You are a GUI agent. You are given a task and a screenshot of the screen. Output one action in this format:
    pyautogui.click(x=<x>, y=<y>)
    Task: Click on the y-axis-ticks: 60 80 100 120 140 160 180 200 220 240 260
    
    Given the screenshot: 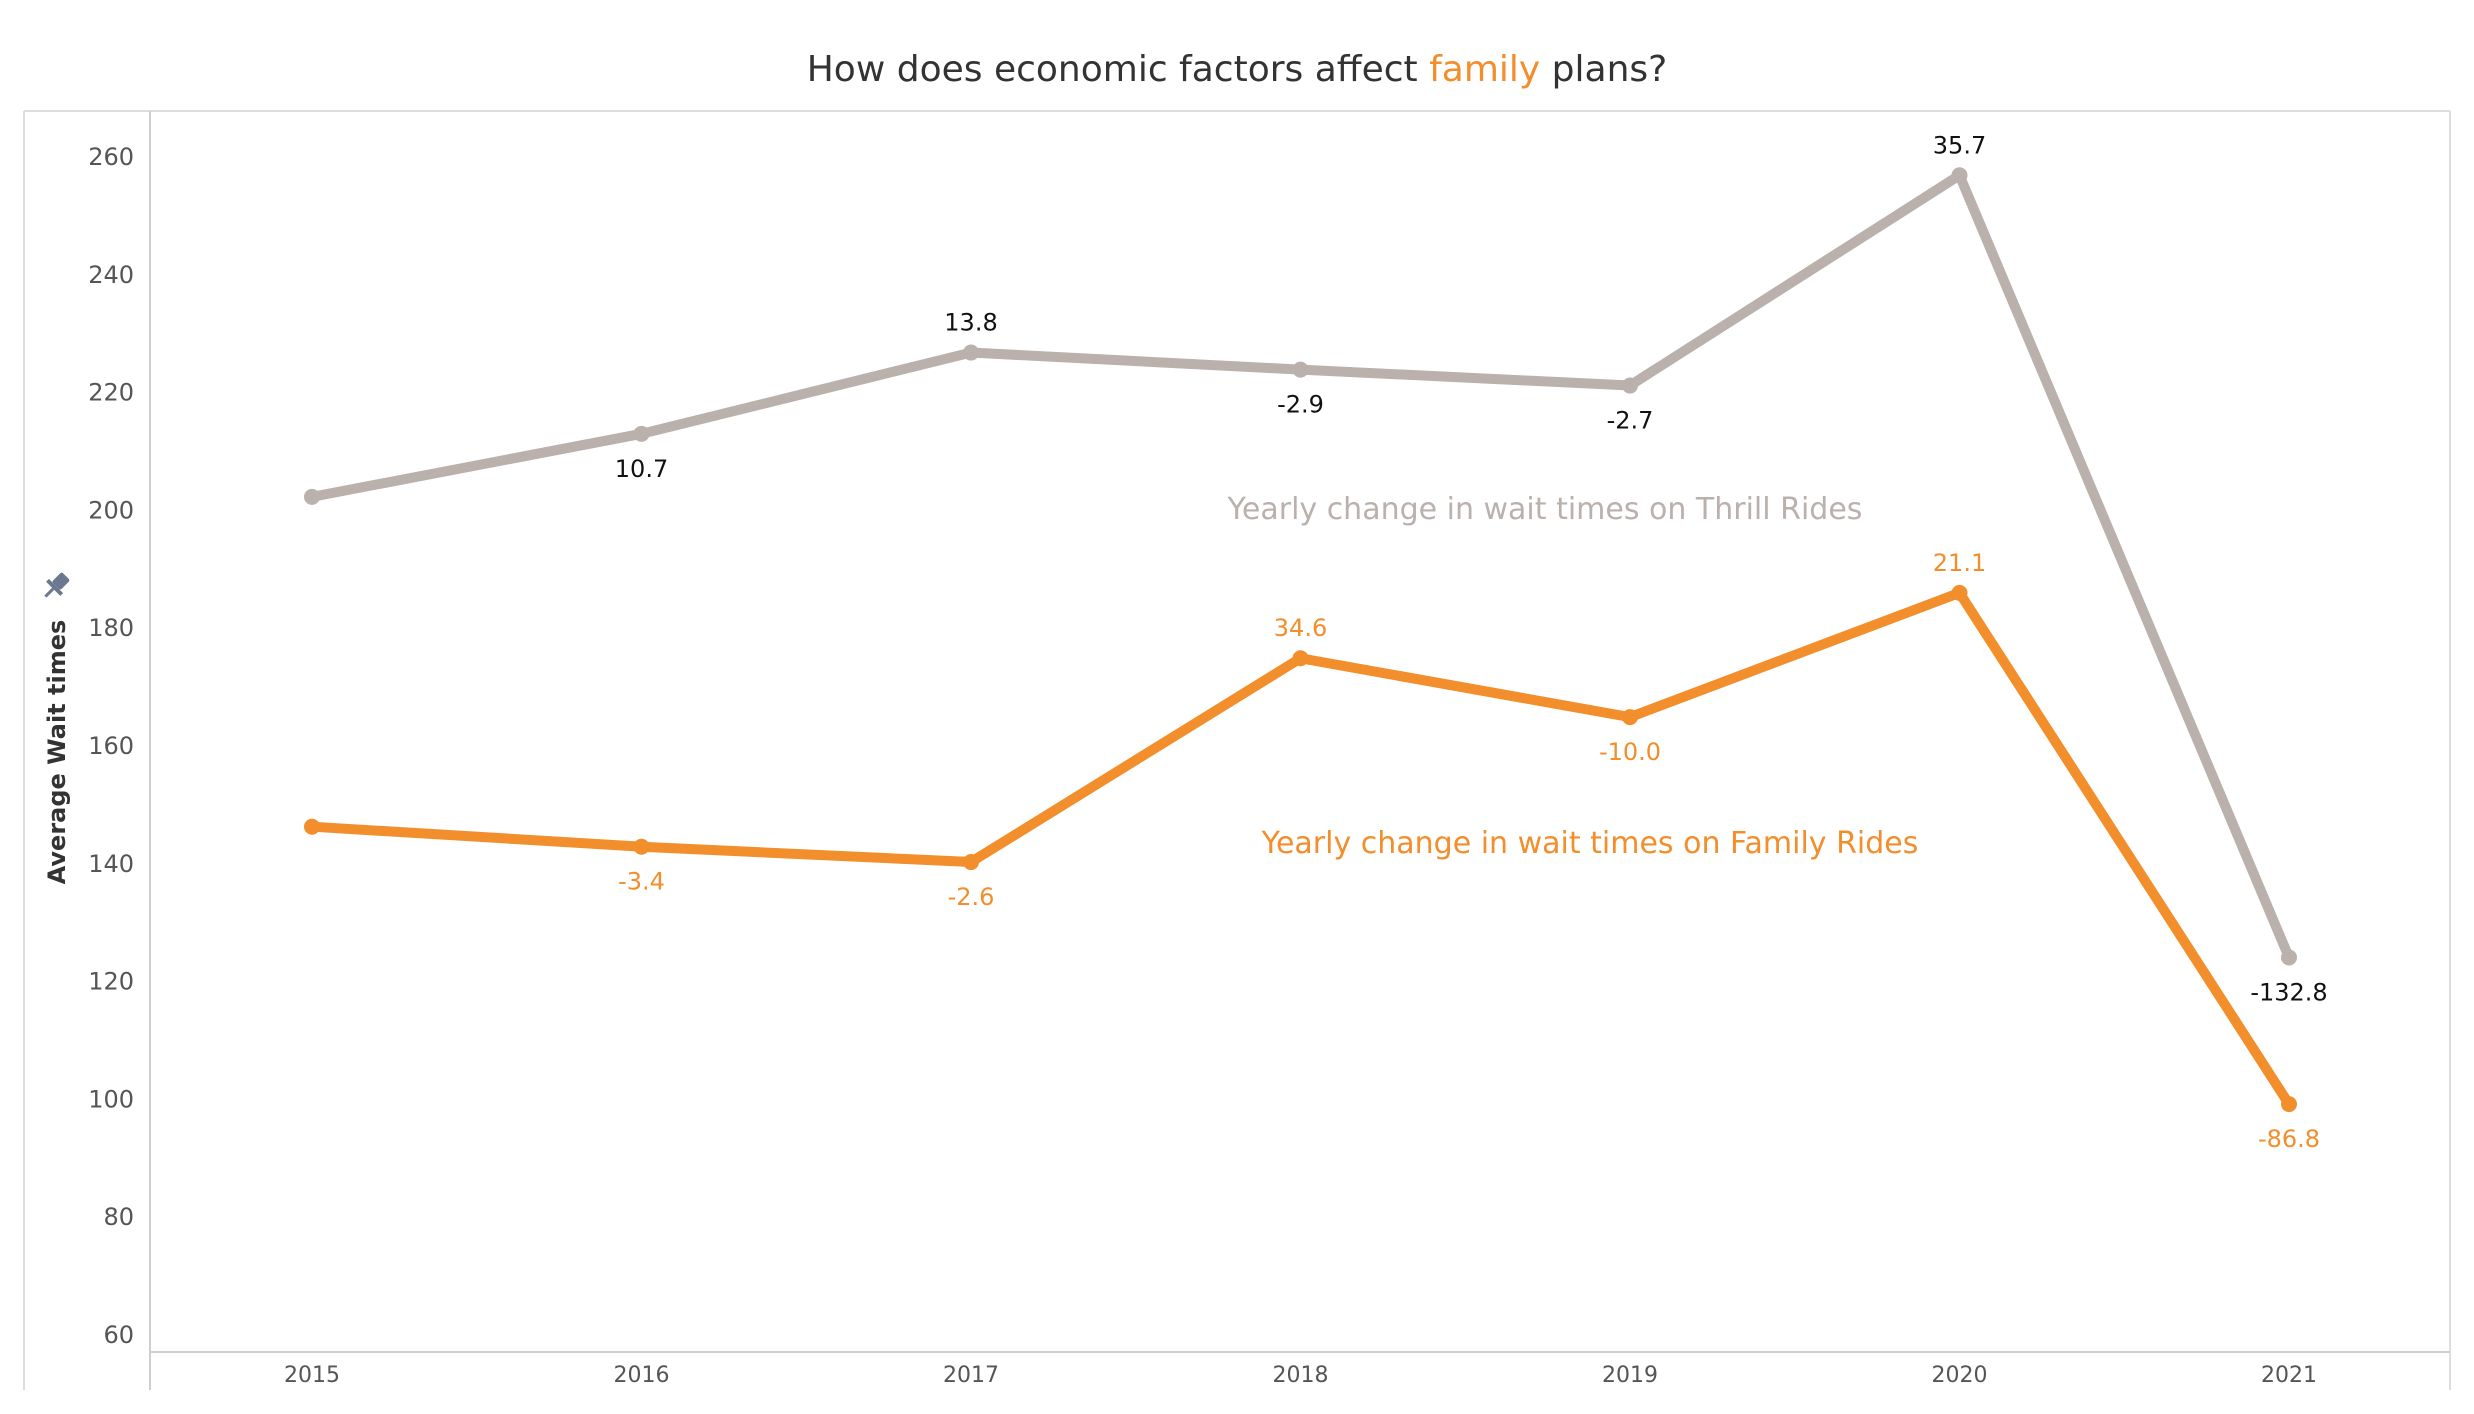 What is the action you would take?
    pyautogui.click(x=111, y=746)
    